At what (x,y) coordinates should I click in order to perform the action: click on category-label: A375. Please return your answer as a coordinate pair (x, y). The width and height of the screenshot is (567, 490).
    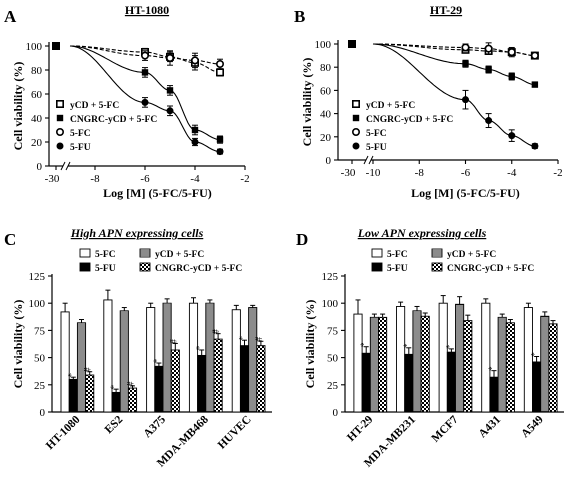
    Looking at the image, I should click on (155, 426).